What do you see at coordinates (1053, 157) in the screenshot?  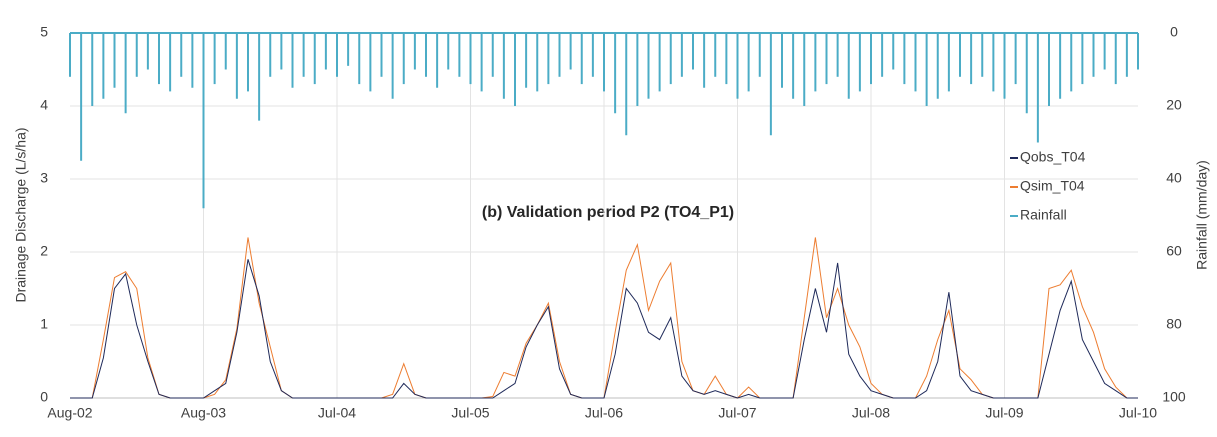 I see `legend-label: Qobs_T04` at bounding box center [1053, 157].